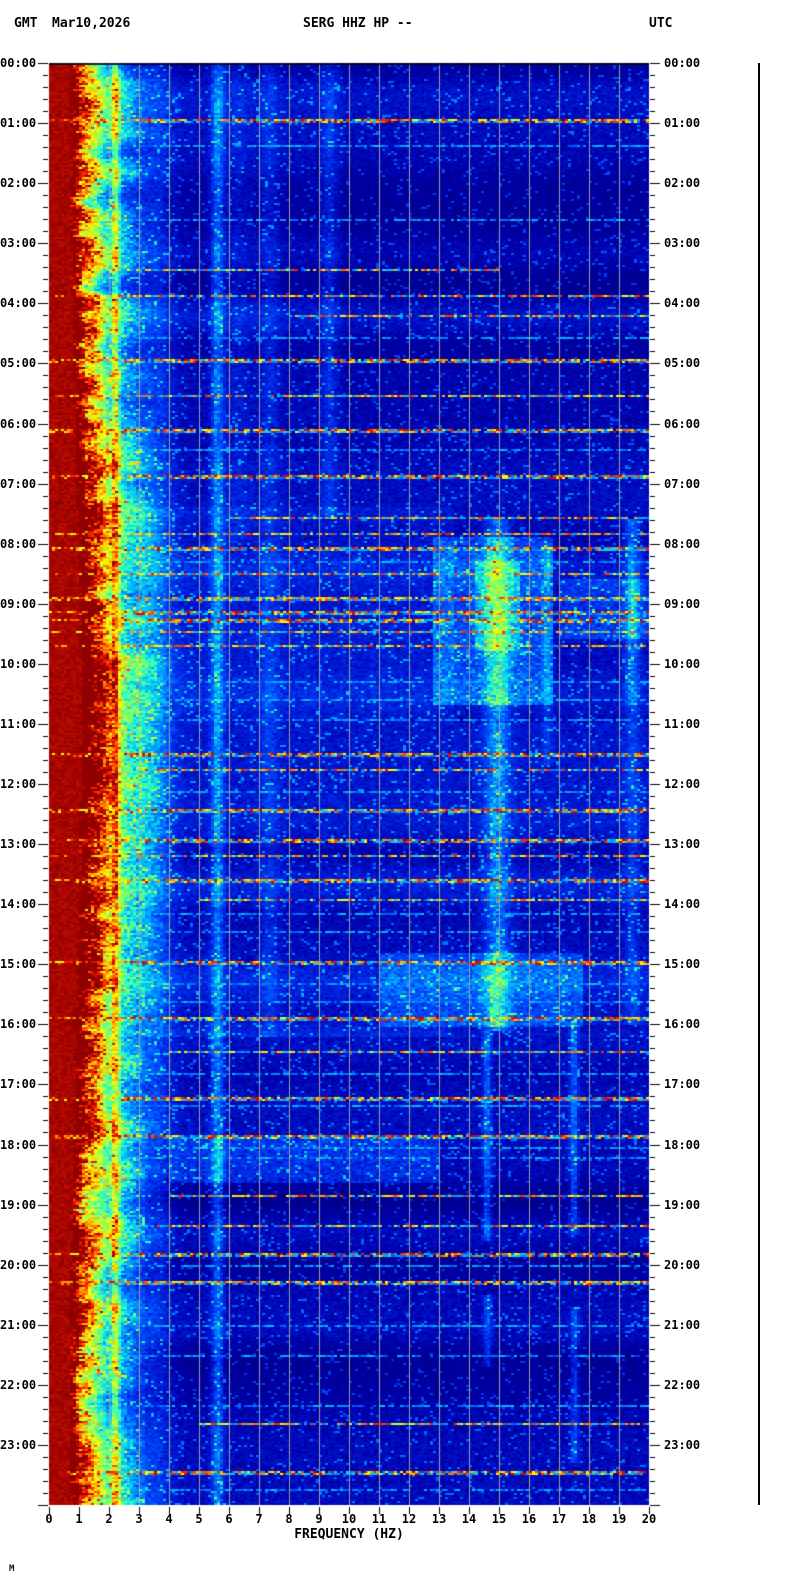 The height and width of the screenshot is (1584, 802). What do you see at coordinates (682, 723) in the screenshot?
I see `time-label-right: 11:00` at bounding box center [682, 723].